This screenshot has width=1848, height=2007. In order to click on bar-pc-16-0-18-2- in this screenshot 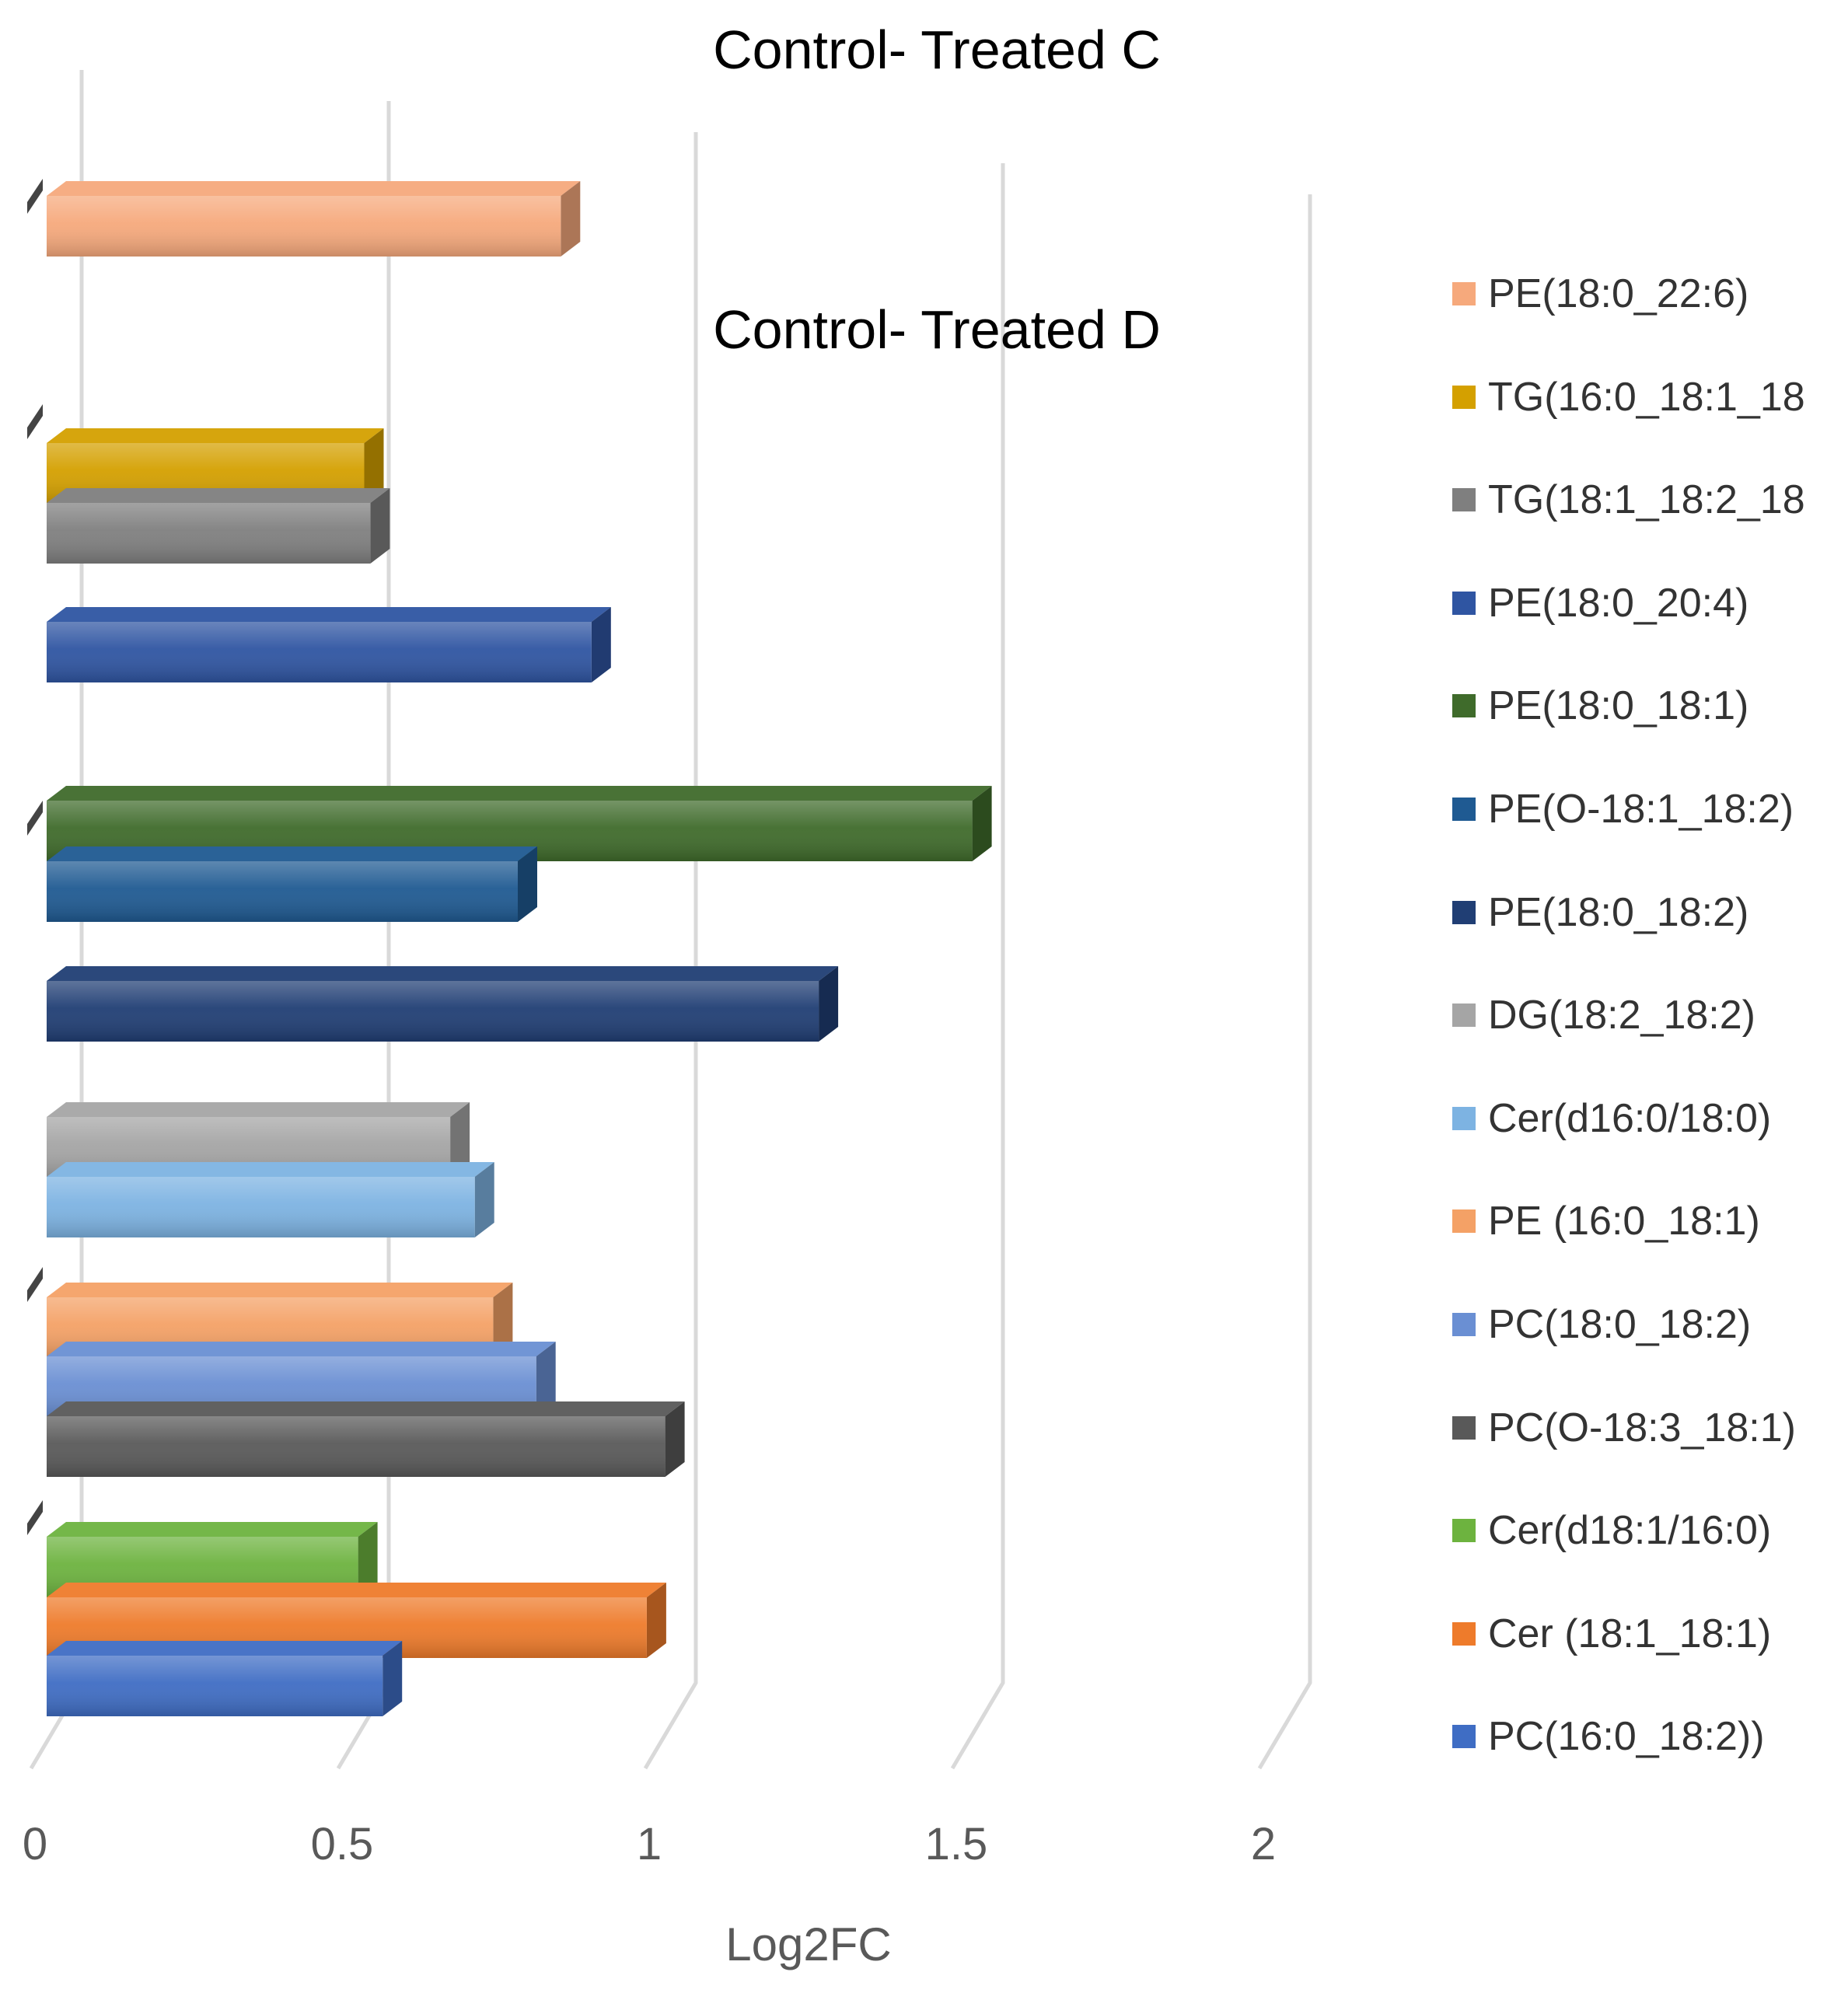, I will do `click(225, 1678)`.